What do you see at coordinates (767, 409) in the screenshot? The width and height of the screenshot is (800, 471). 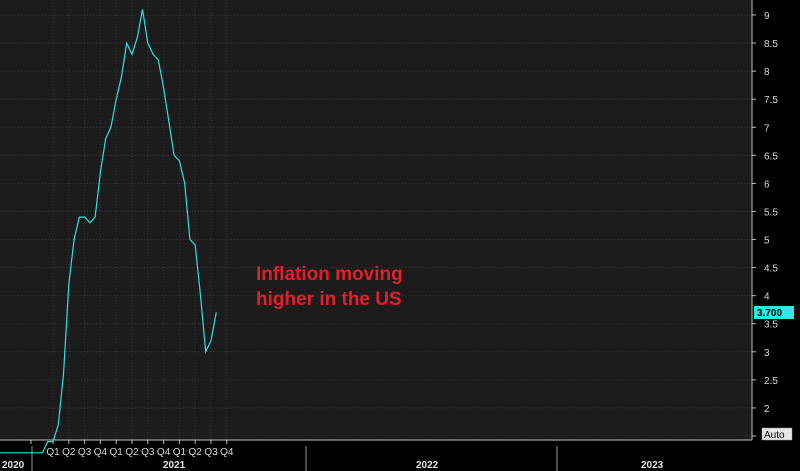 I see `y-tick-label: 2` at bounding box center [767, 409].